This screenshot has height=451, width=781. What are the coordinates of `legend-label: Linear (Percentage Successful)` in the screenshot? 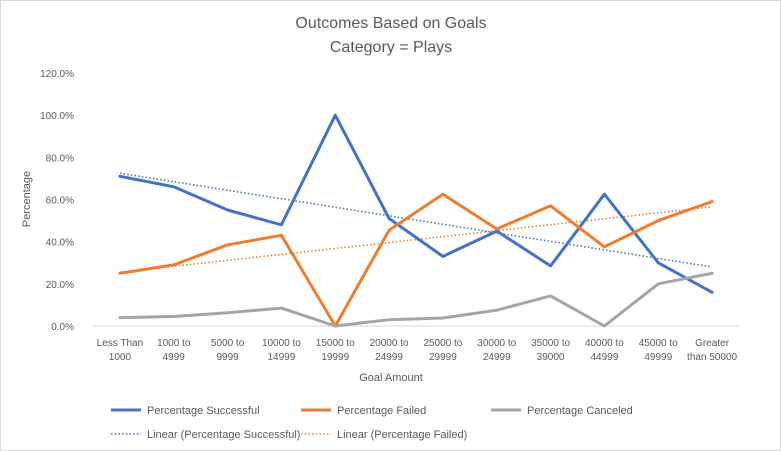 It's located at (223, 435).